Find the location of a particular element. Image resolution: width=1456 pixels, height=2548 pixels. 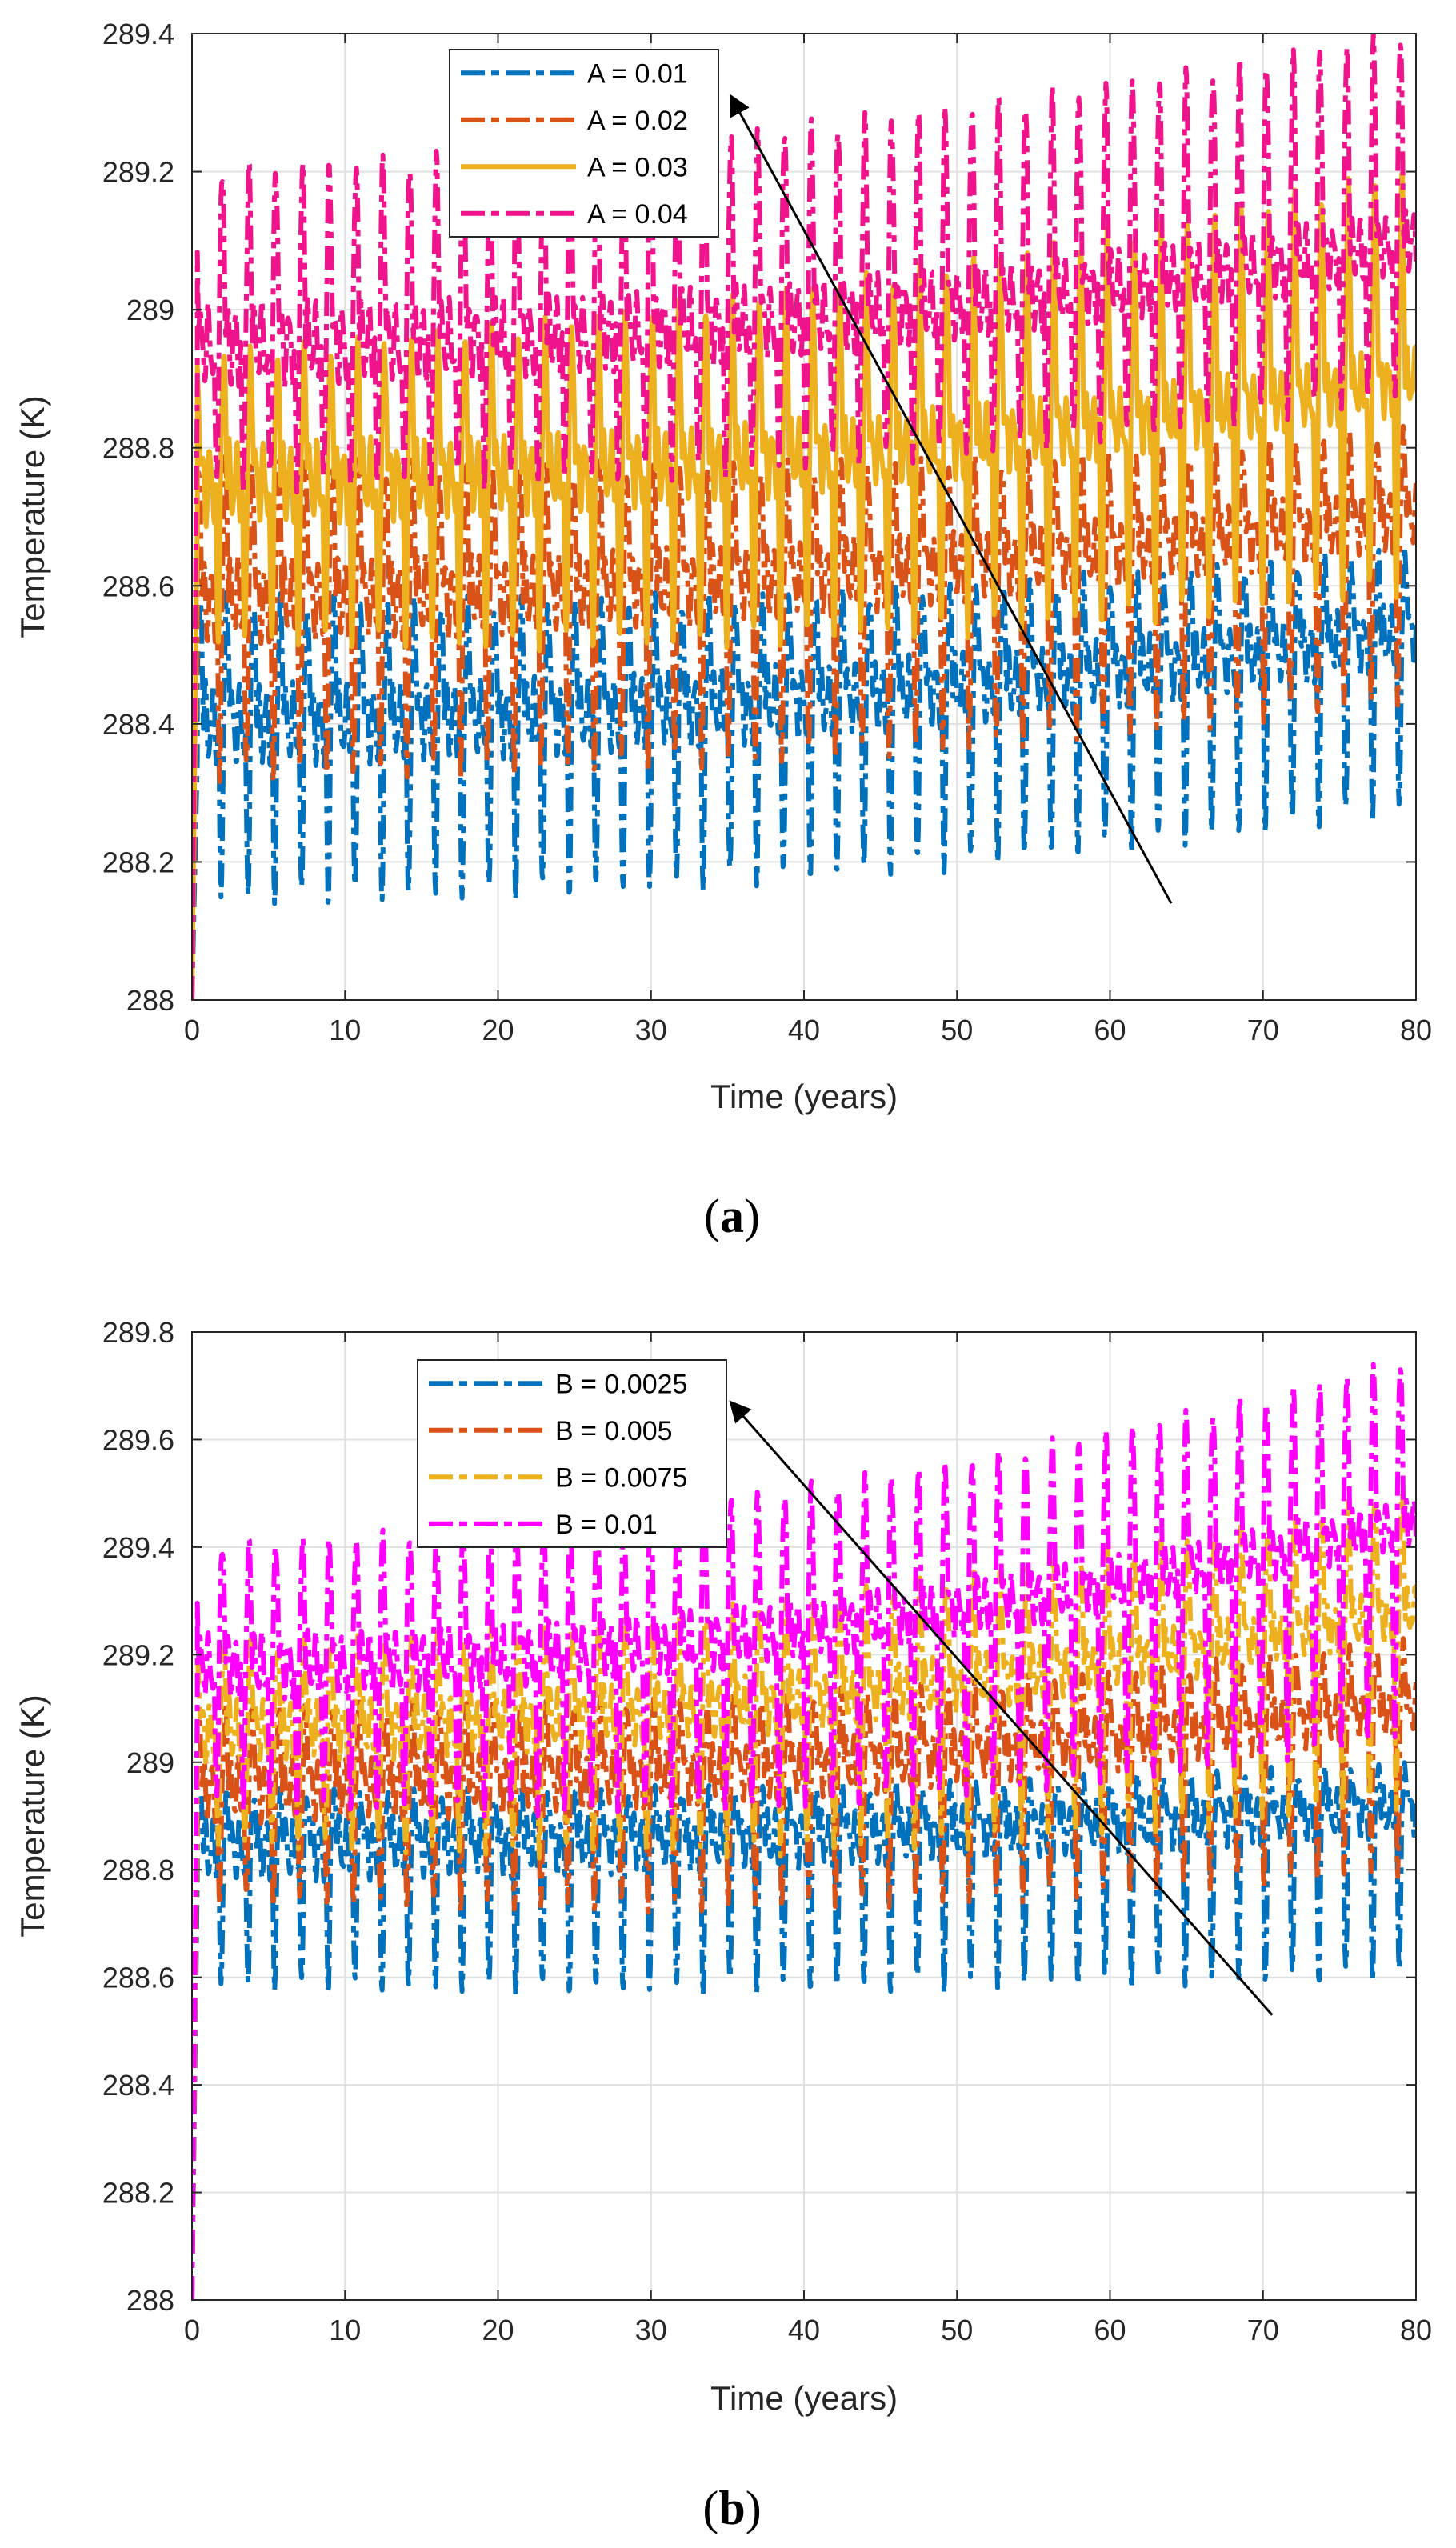

y-tick-label: 289.6 is located at coordinates (138, 1439).